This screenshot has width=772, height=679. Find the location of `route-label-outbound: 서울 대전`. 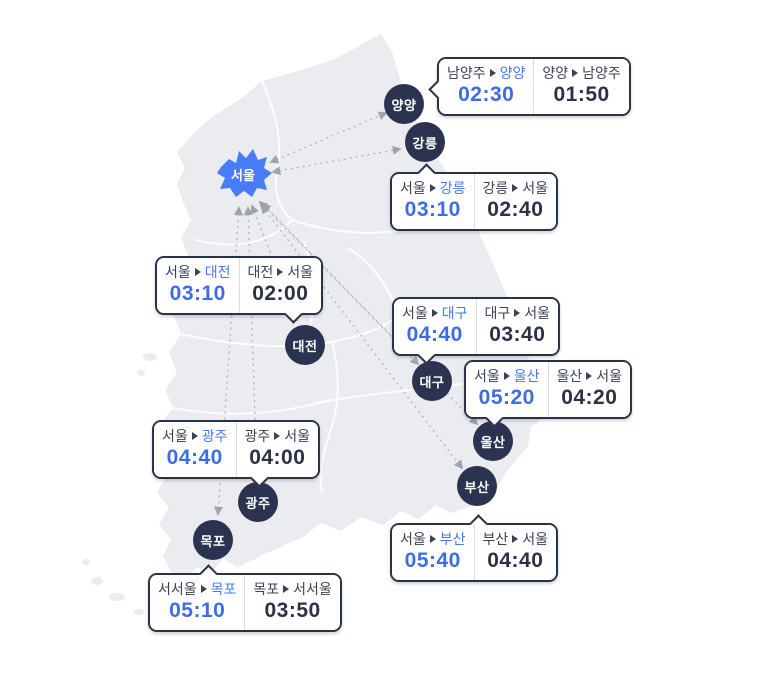

route-label-outbound: 서울 대전 is located at coordinates (198, 272).